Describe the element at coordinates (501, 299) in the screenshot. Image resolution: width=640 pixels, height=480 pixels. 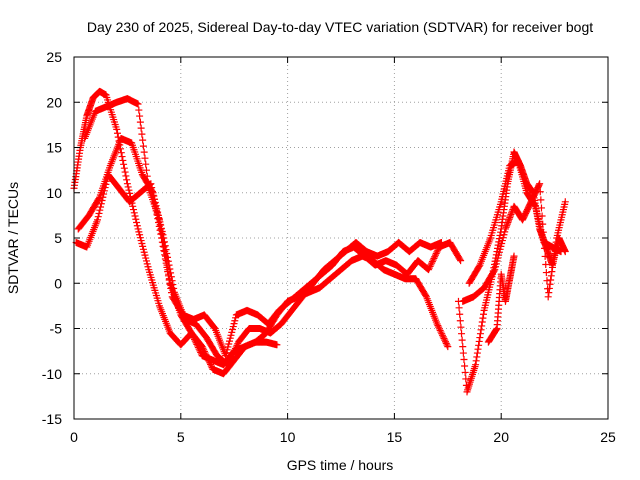
I see `series-track-h` at that location.